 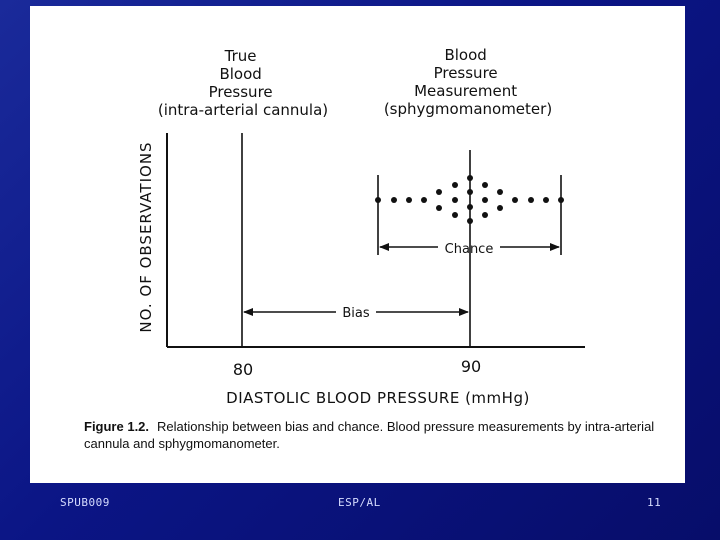 I want to click on x-axis-label: DIASTOLIC BLOOD PRESSURE (mmHg), so click(x=378, y=398).